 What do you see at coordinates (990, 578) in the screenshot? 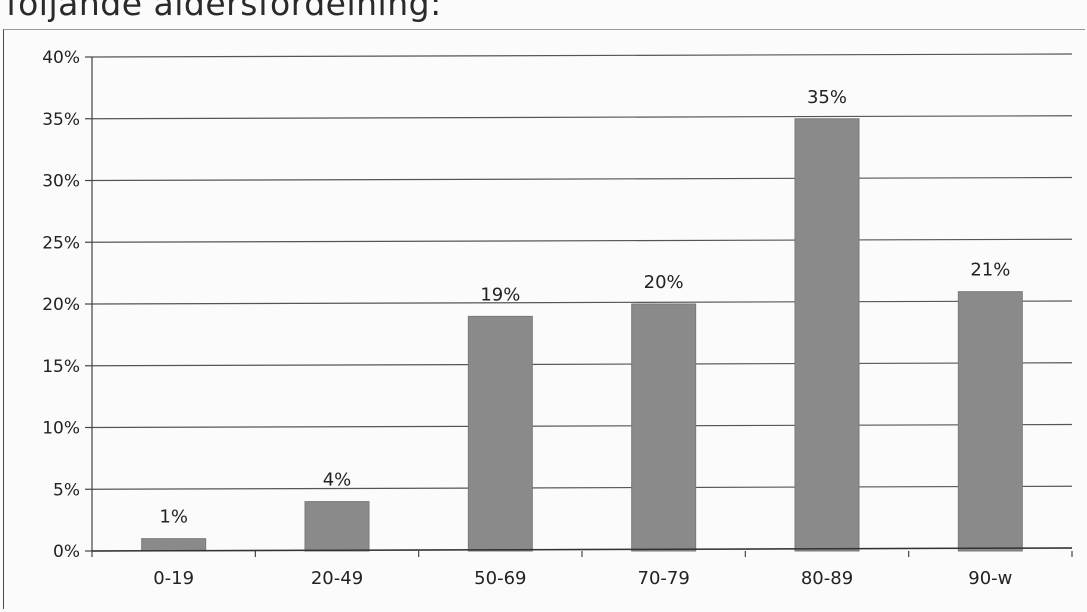
I see `x-category-label: 90-w` at bounding box center [990, 578].